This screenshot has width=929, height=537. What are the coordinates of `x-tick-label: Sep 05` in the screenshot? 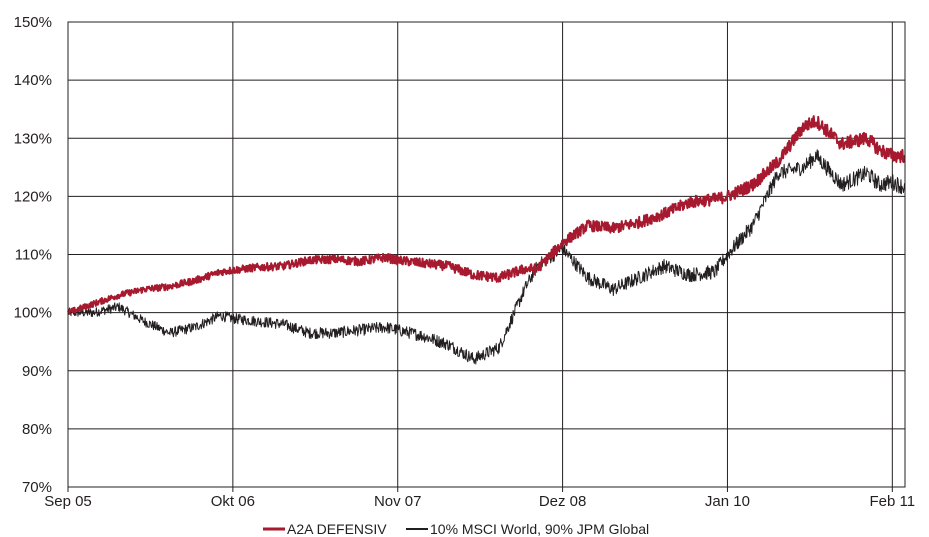 It's located at (68, 501).